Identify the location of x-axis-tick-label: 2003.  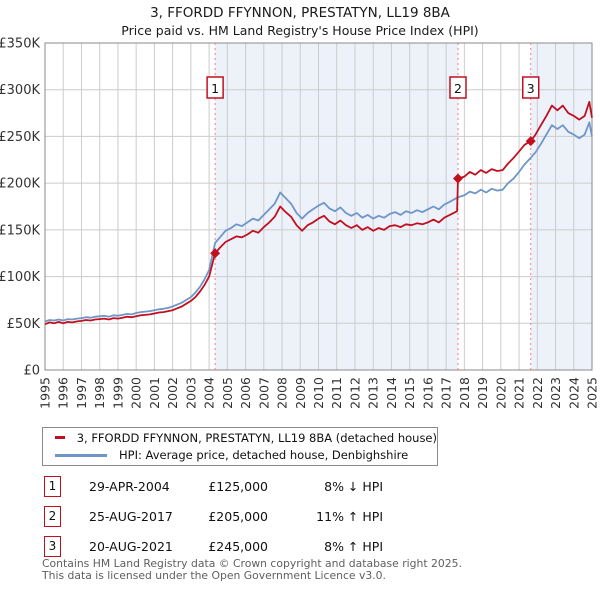
(190, 393).